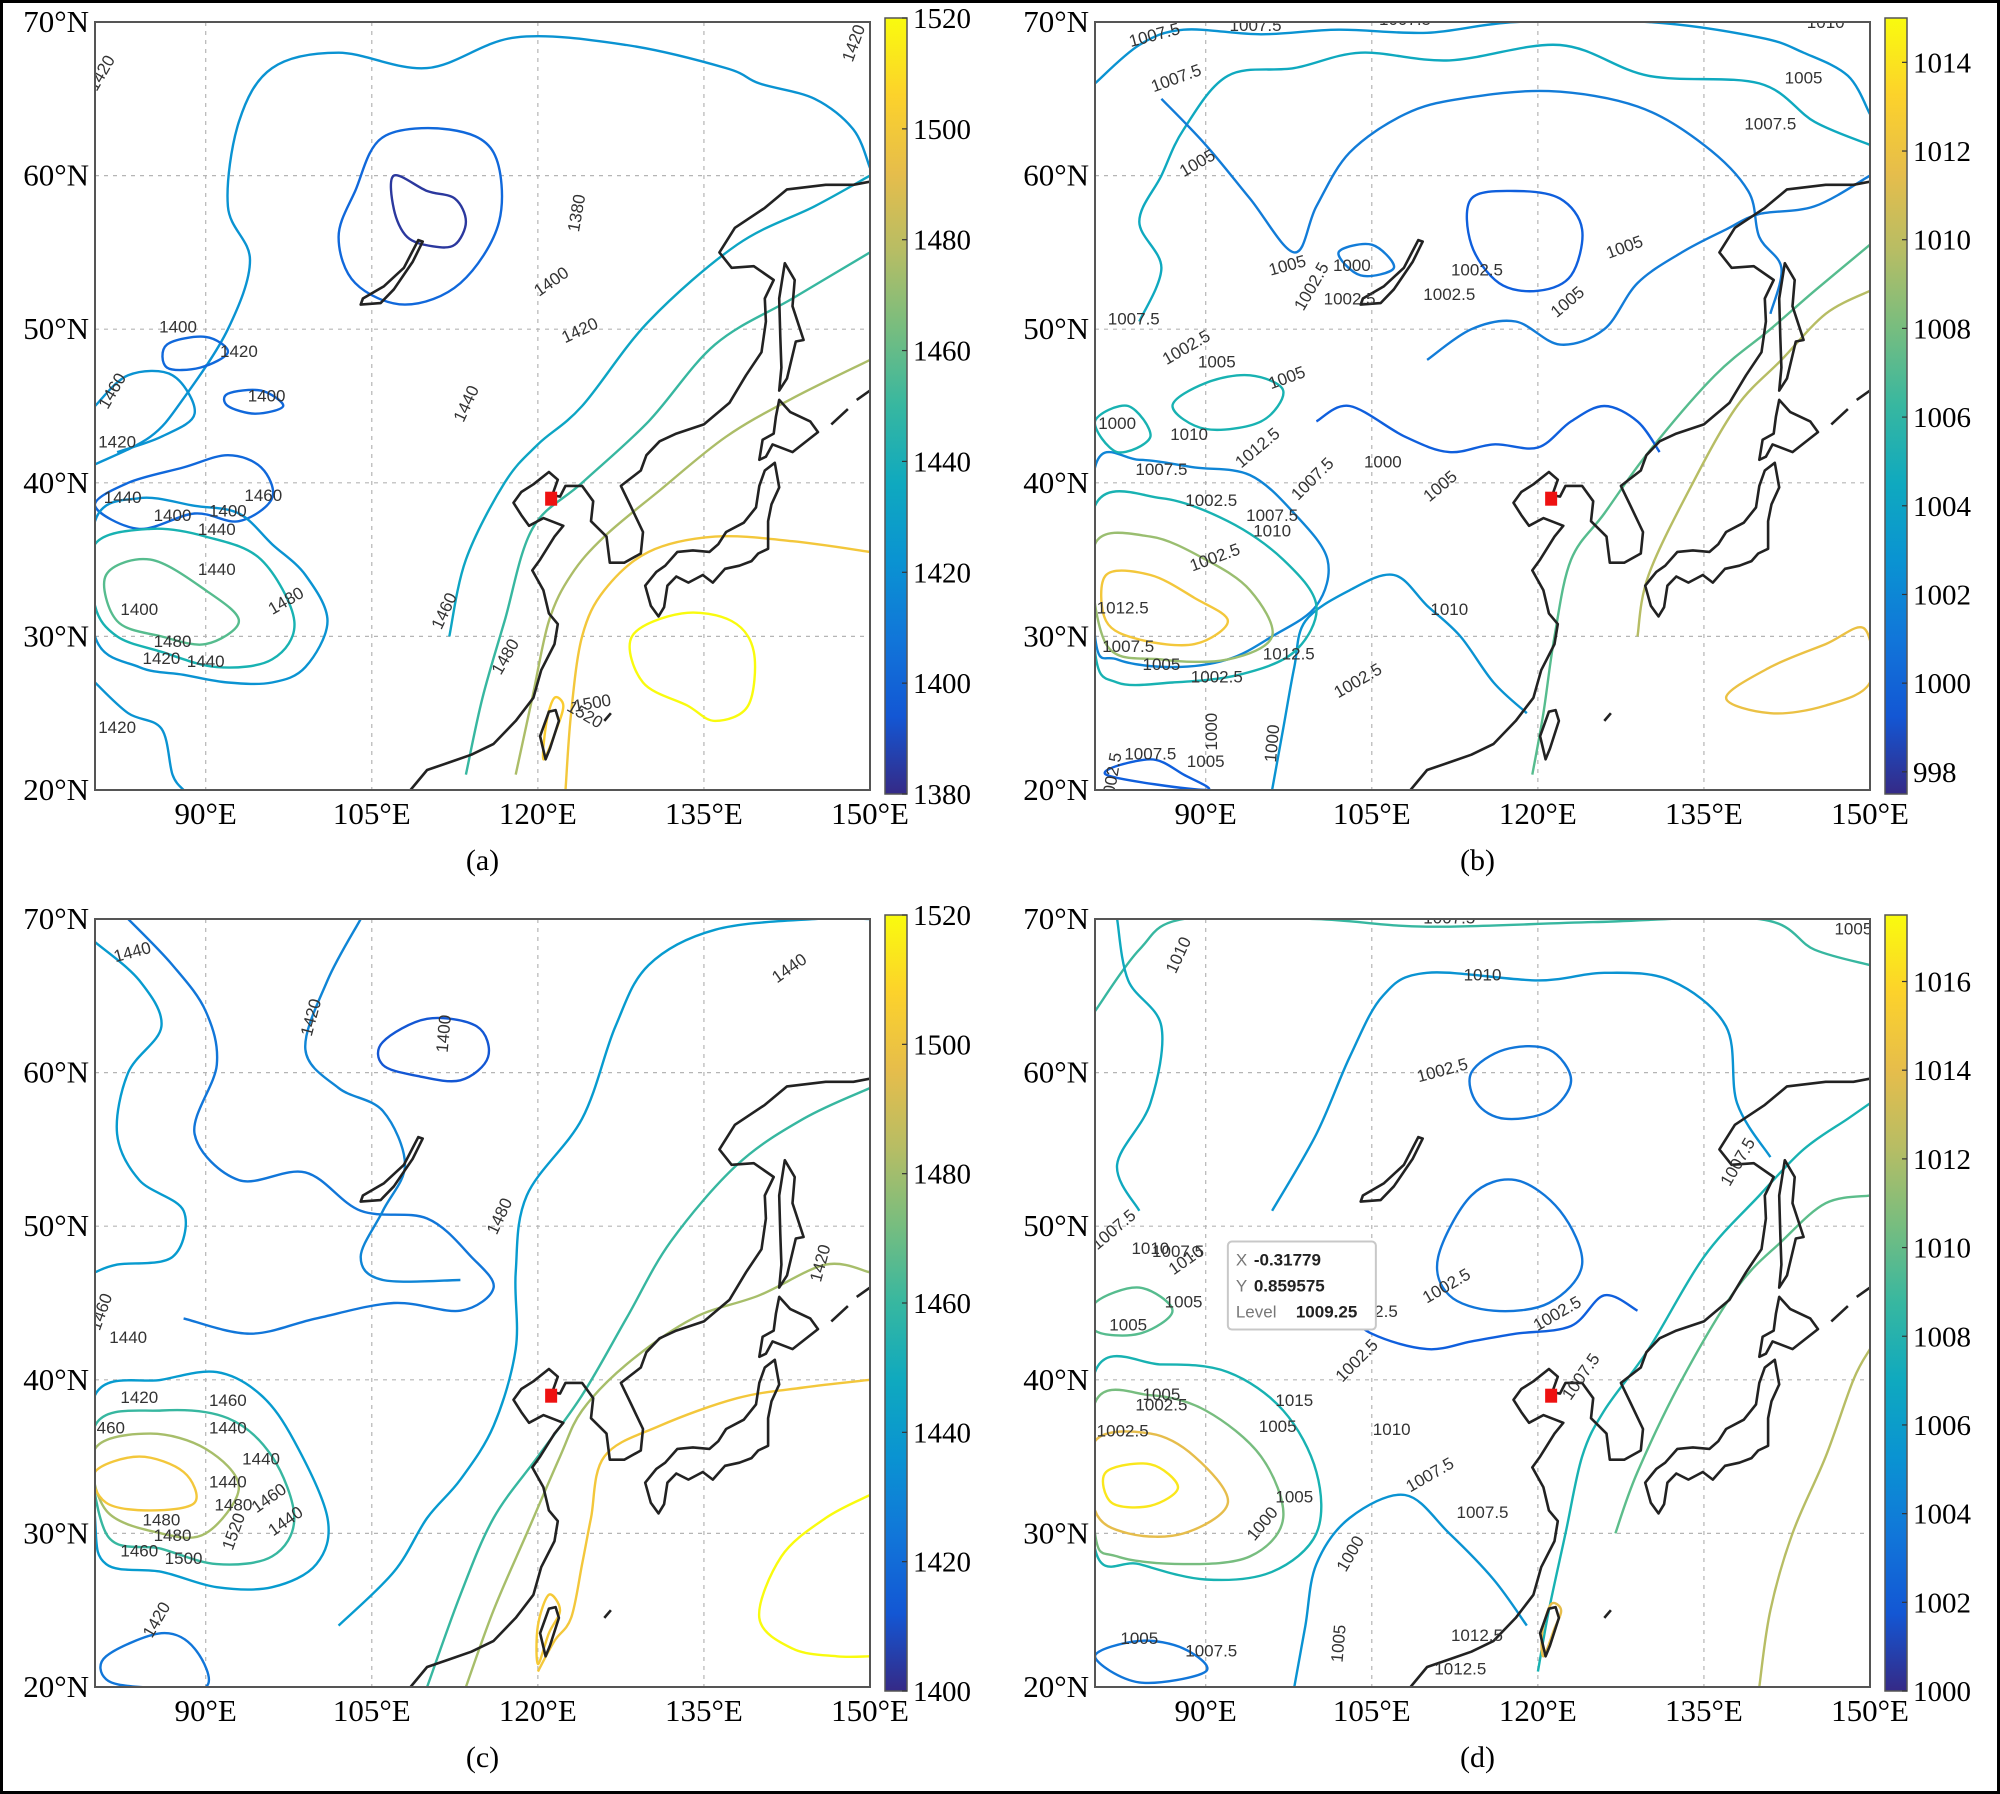 This screenshot has width=2000, height=1794. Describe the element at coordinates (1477, 860) in the screenshot. I see `panel-caption: (b)` at that location.